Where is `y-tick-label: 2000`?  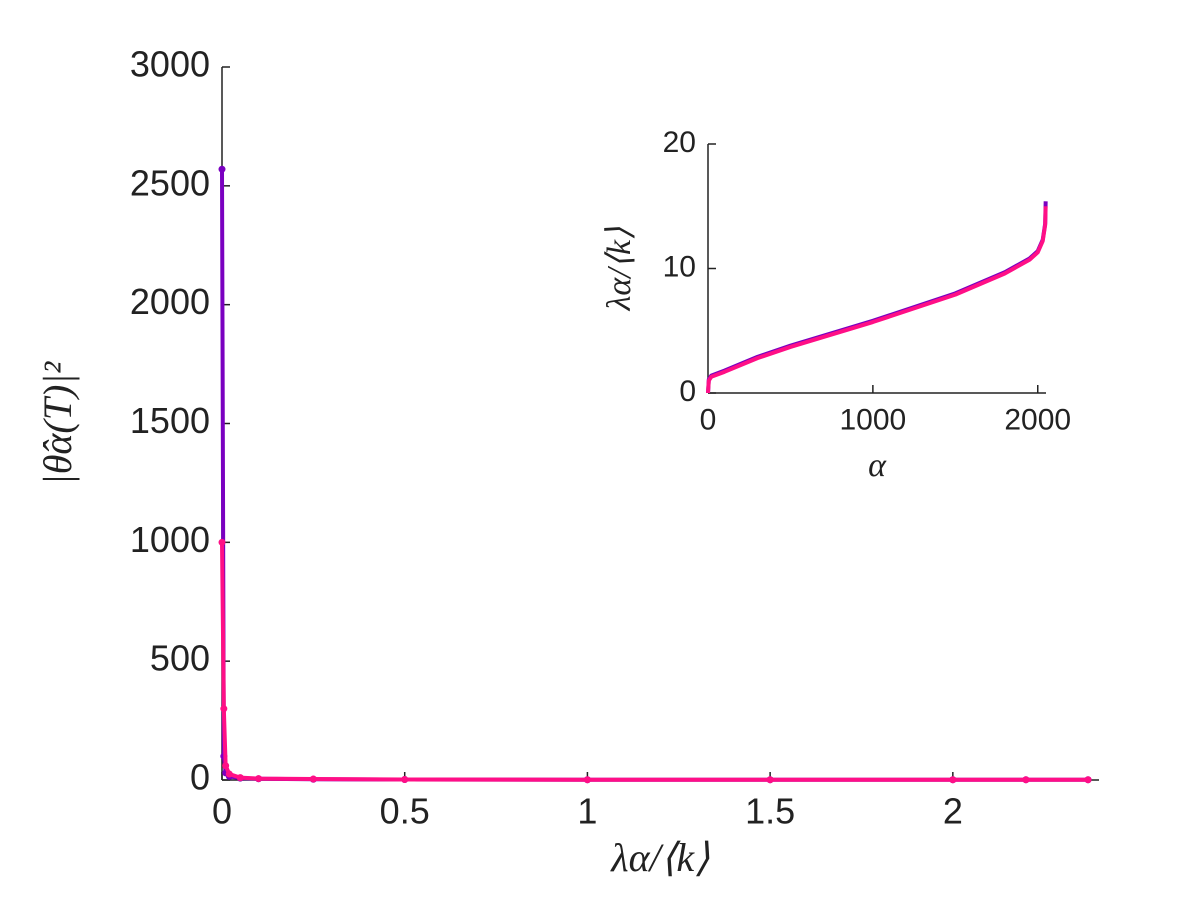
y-tick-label: 2000 is located at coordinates (170, 301).